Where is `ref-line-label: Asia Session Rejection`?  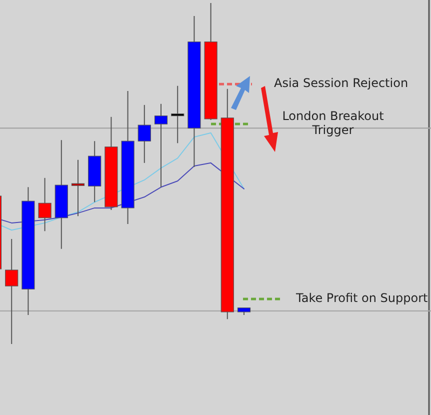
ref-line-label: Asia Session Rejection is located at coordinates (341, 83).